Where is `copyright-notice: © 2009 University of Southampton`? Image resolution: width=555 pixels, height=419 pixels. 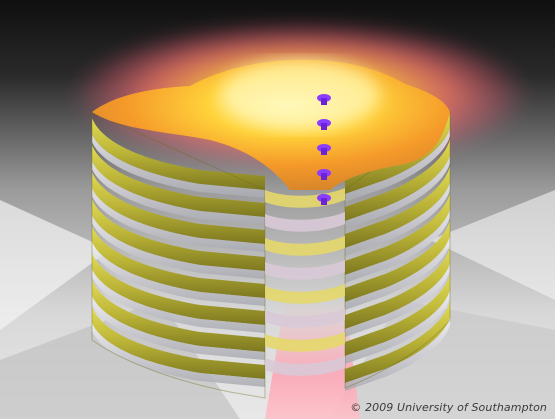 copyright-notice: © 2009 University of Southampton is located at coordinates (448, 407).